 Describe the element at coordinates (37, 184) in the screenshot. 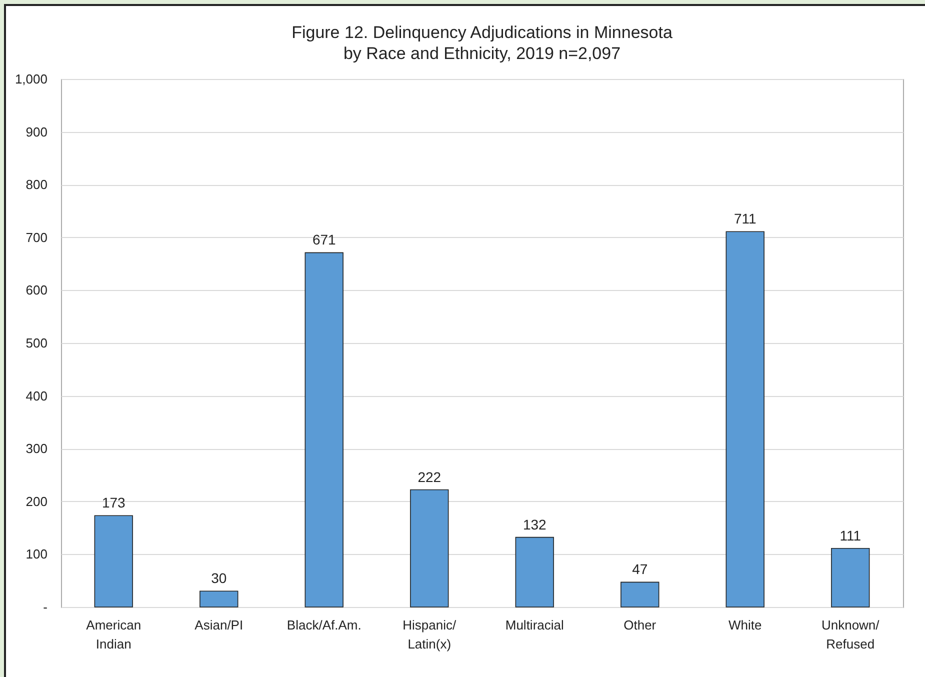

I see `y-tick-label: 800` at that location.